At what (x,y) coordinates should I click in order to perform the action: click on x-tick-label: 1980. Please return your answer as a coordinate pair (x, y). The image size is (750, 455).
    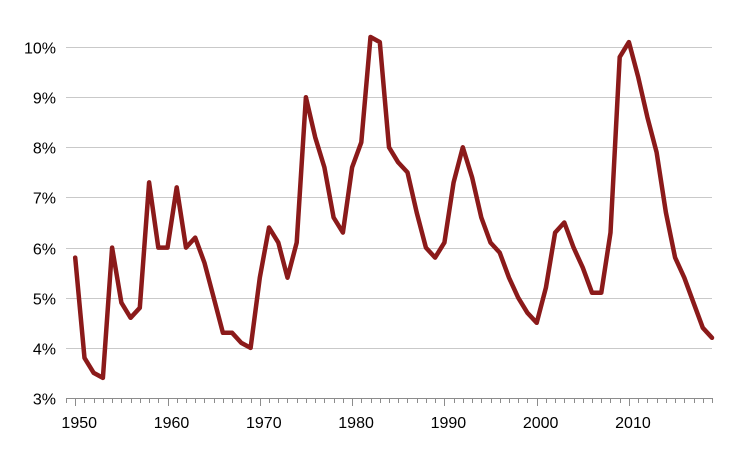
    Looking at the image, I should click on (356, 423).